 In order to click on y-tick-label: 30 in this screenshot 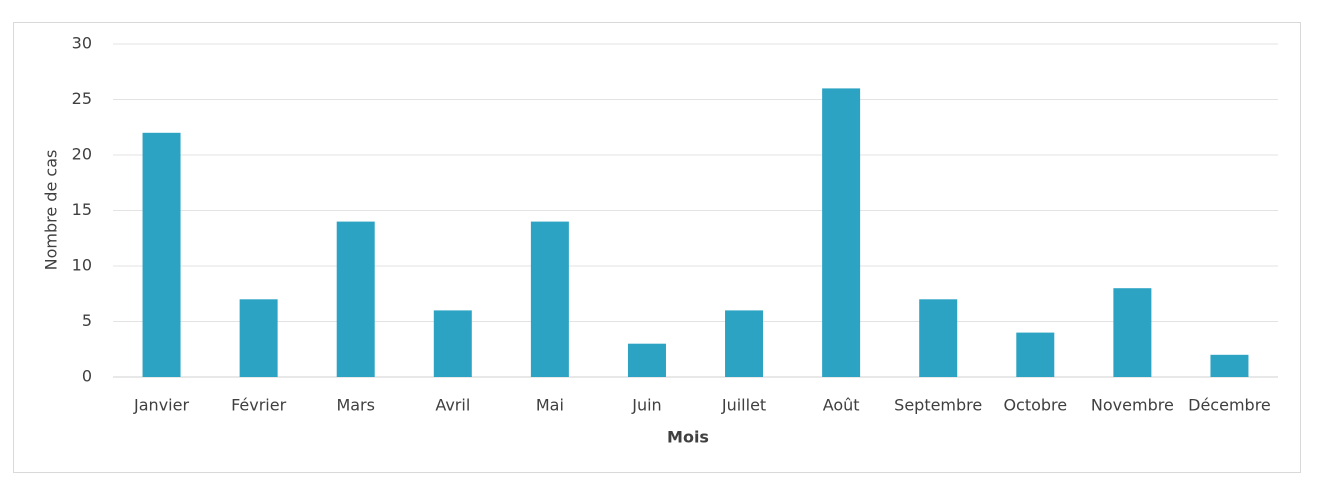, I will do `click(82, 43)`.